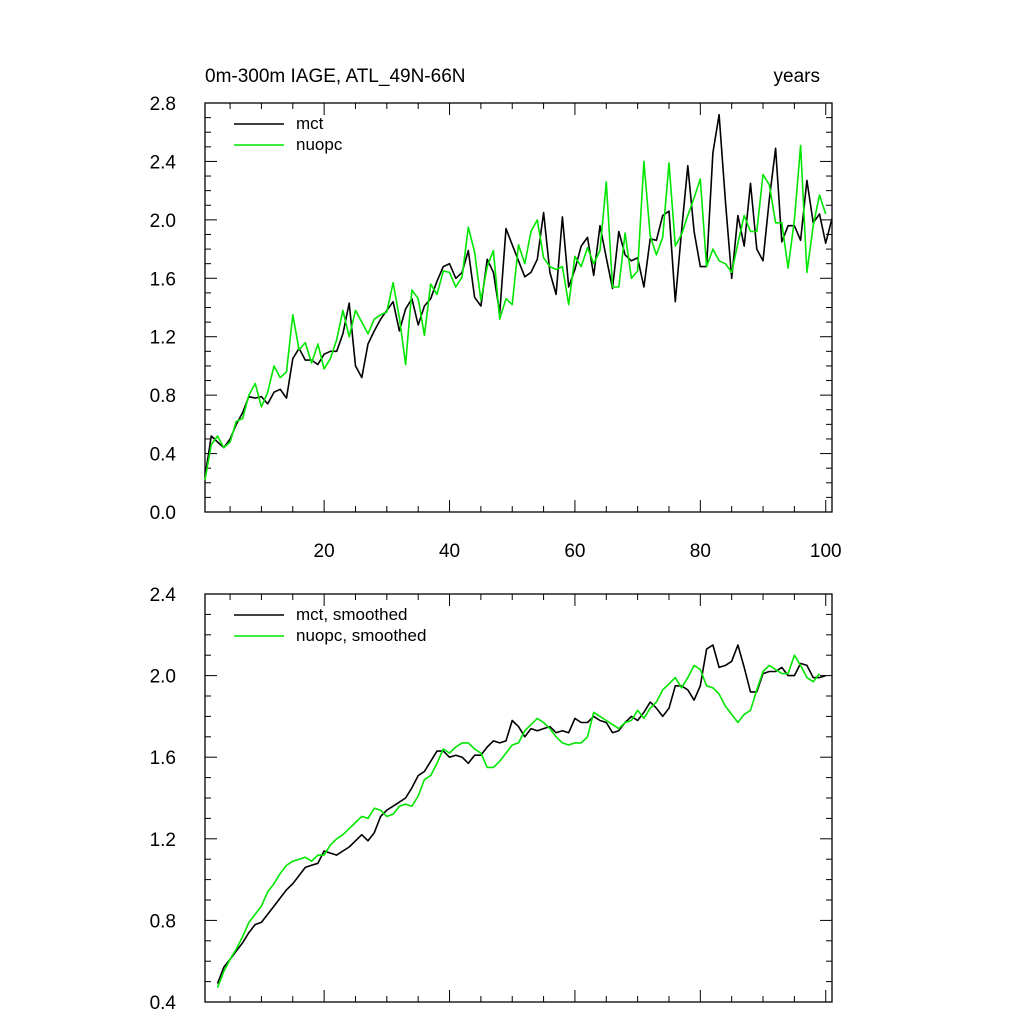 This screenshot has width=1024, height=1024. Describe the element at coordinates (352, 614) in the screenshot. I see `legend-label: mct, smoothed` at that location.